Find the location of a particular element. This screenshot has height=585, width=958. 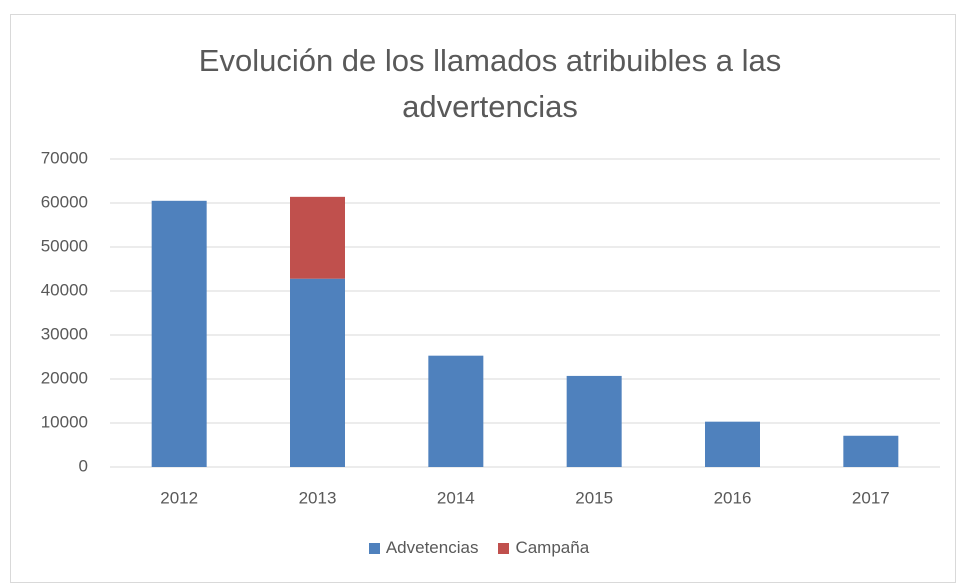

y-tick-label: 30000 is located at coordinates (64, 333).